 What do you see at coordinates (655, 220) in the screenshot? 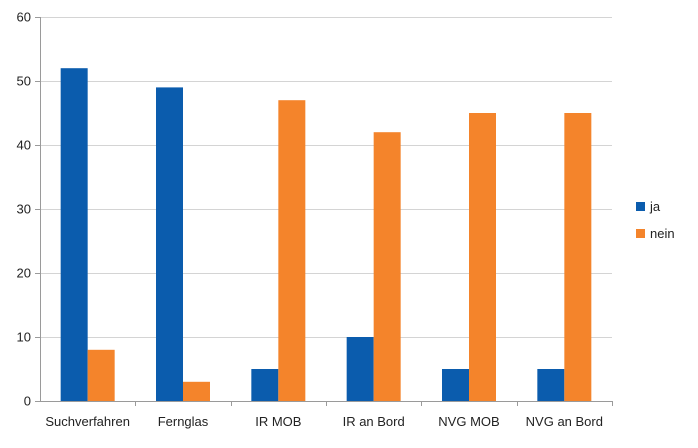
I see `legend: ja nein` at bounding box center [655, 220].